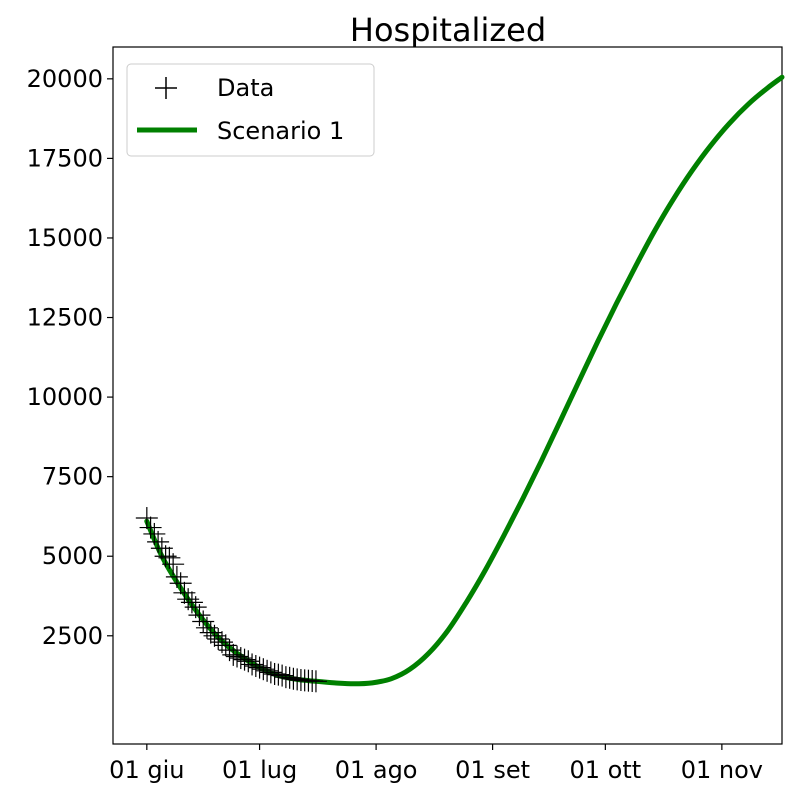  I want to click on y-tick-label: 10000, so click(65, 397).